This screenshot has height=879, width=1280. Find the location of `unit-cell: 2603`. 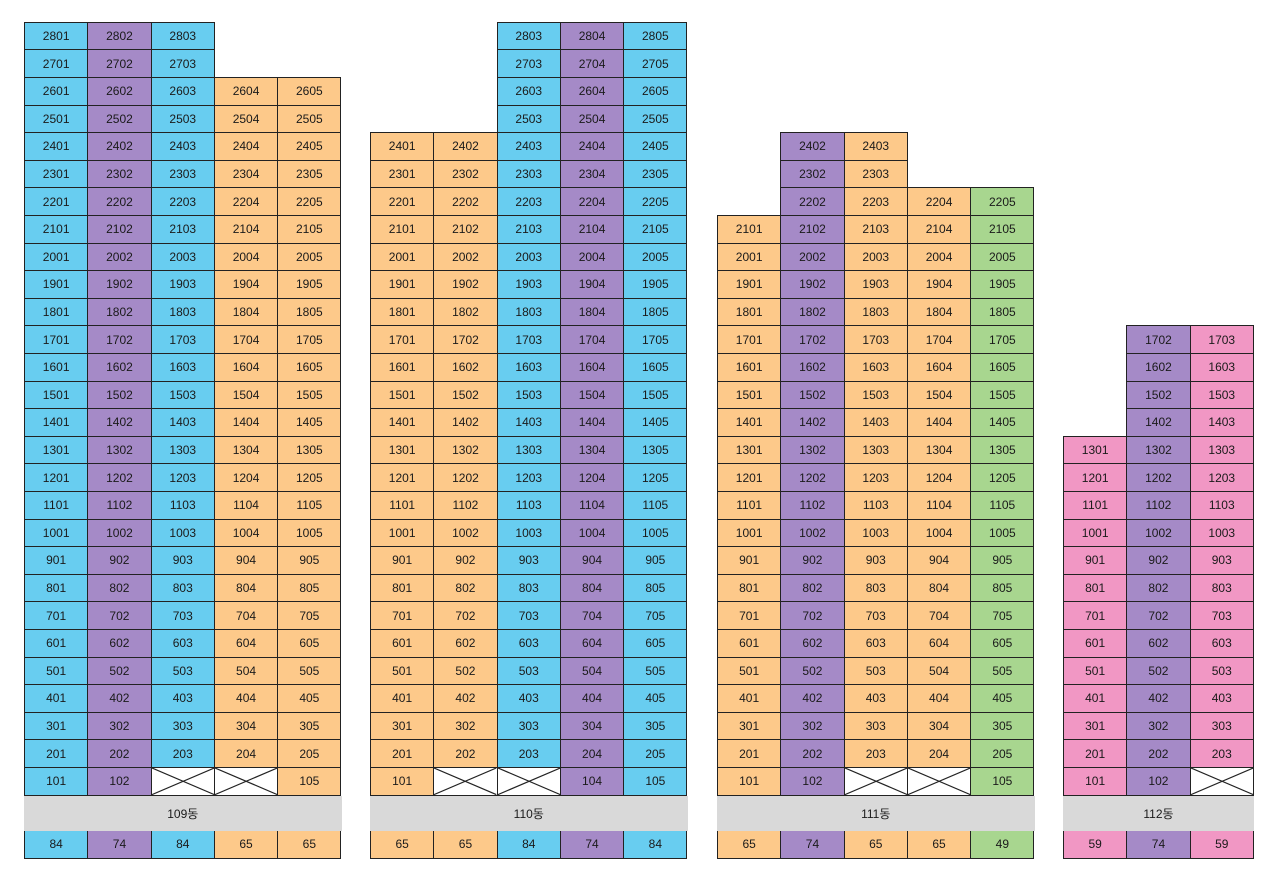

unit-cell: 2603 is located at coordinates (528, 91).